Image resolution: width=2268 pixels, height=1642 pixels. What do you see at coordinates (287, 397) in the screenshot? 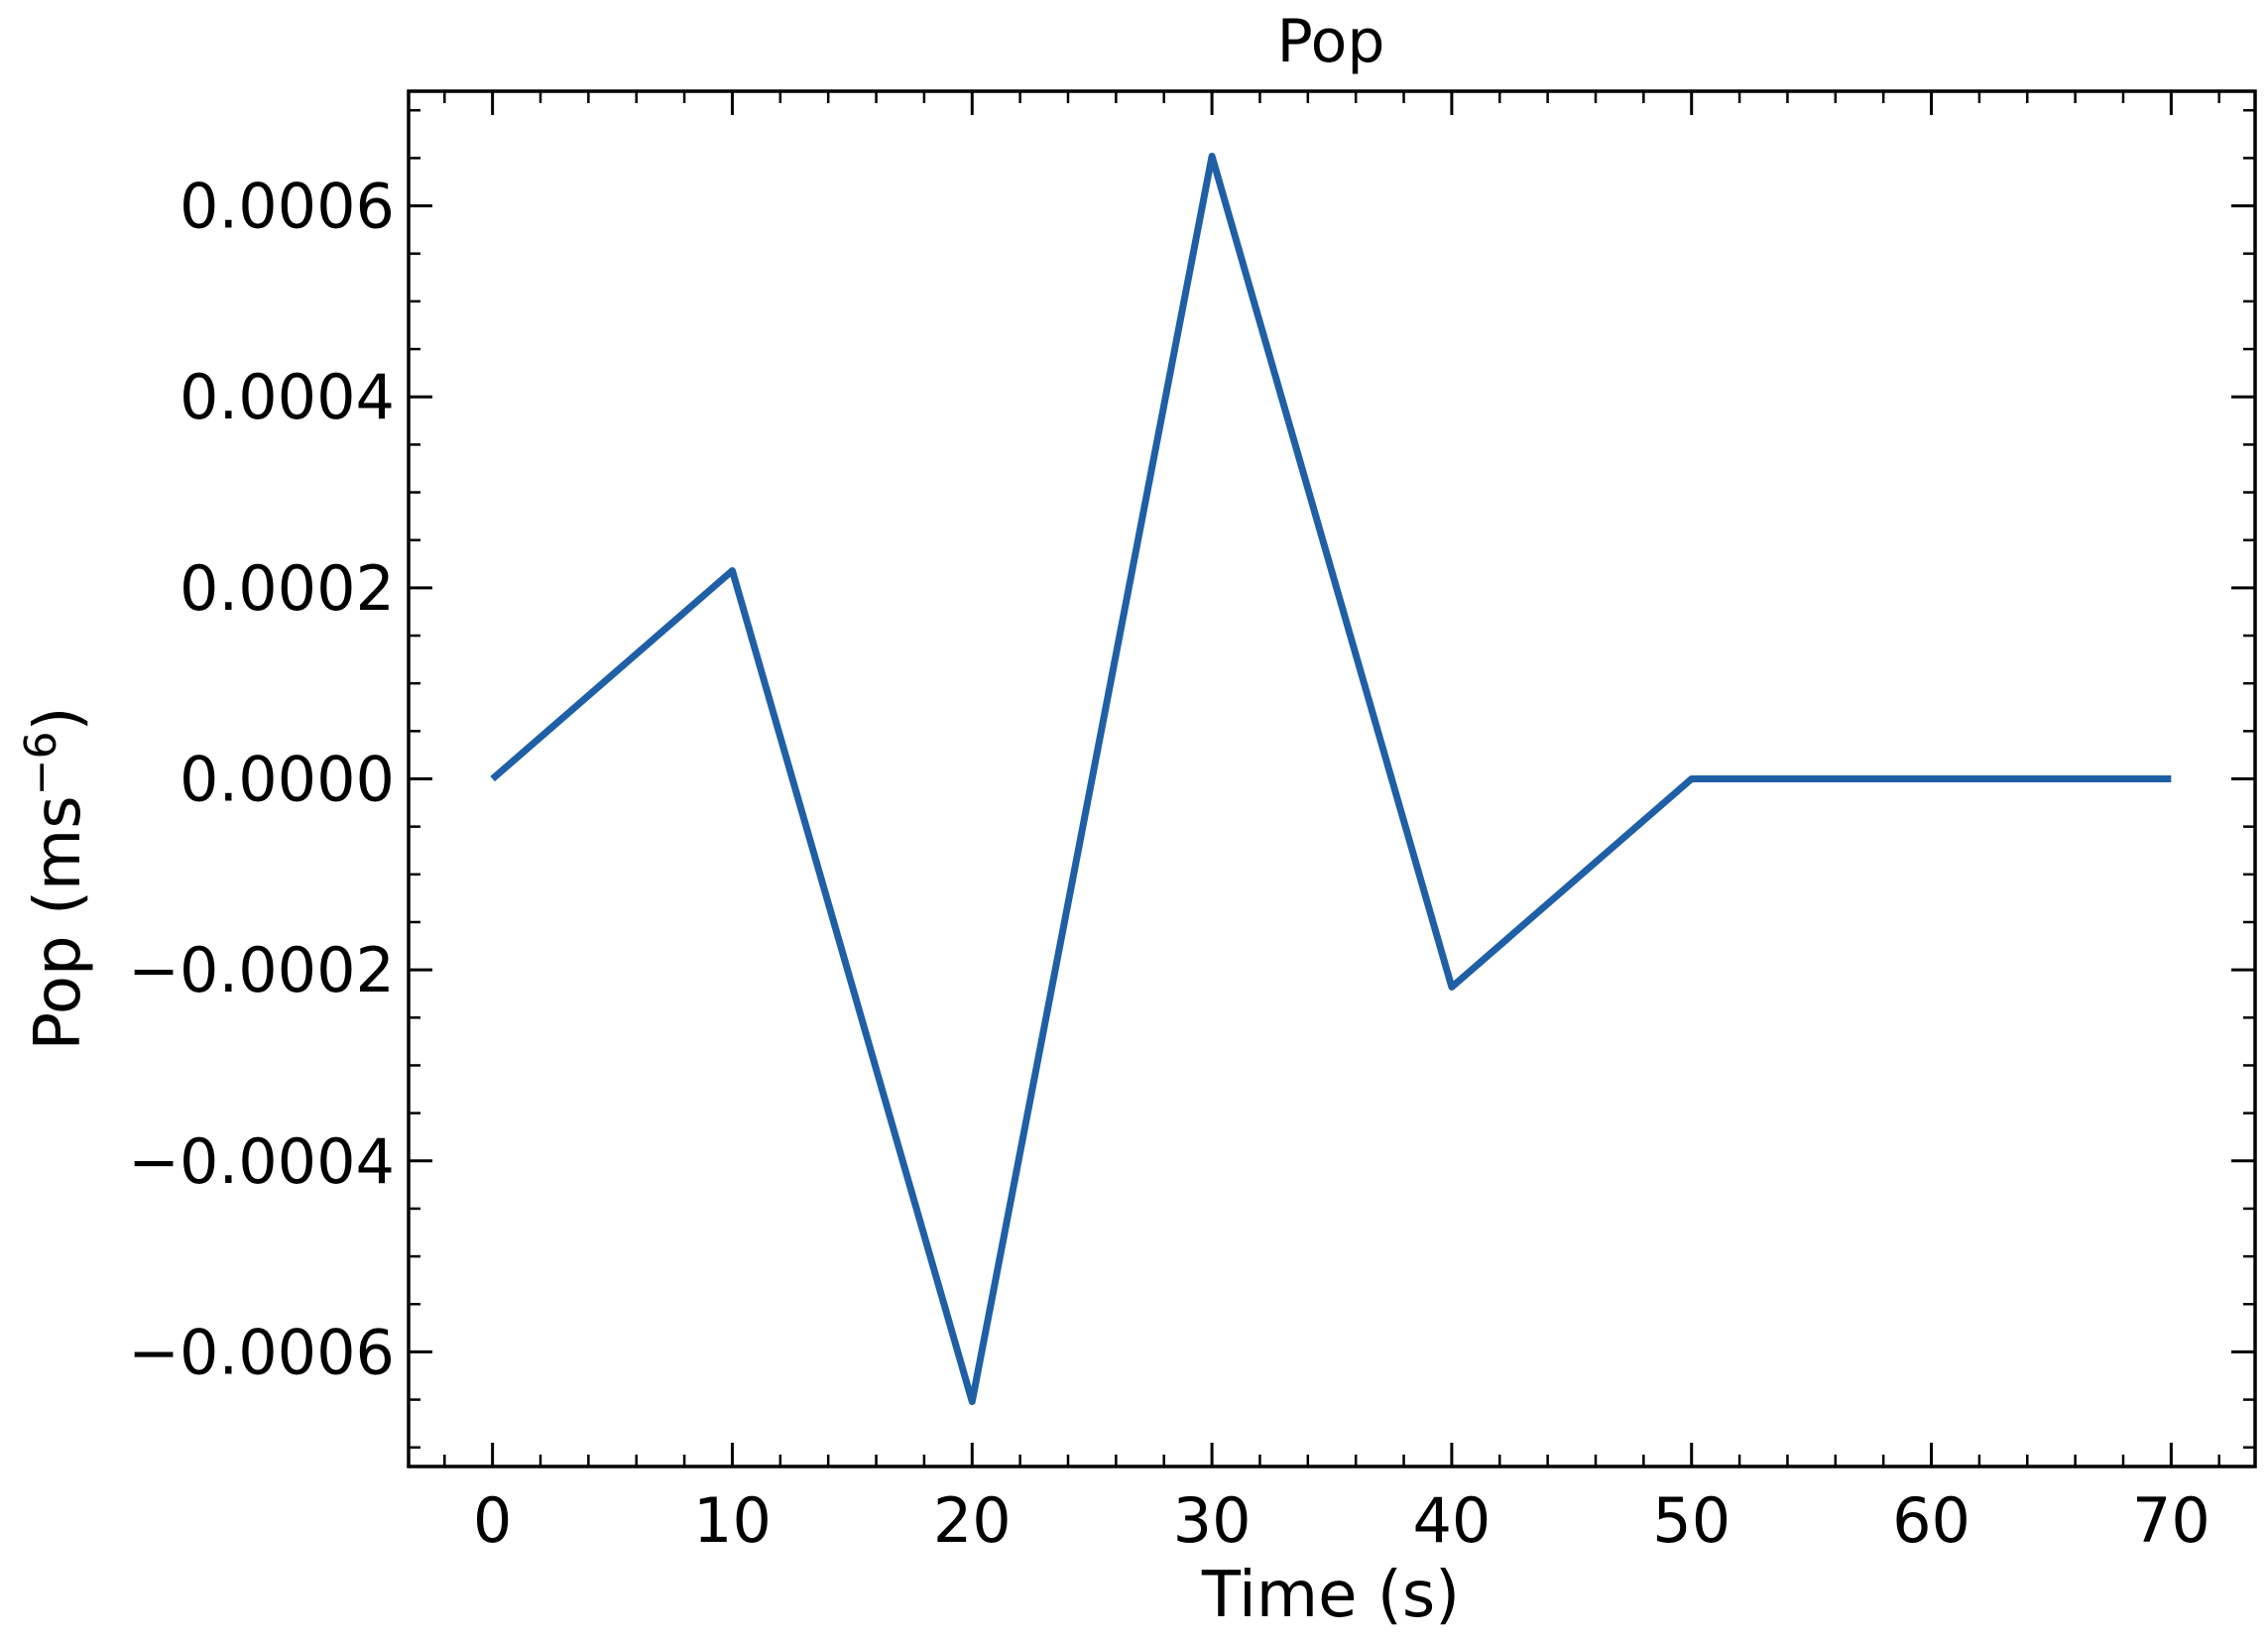
I see `y-tick-label: 0.0004` at bounding box center [287, 397].